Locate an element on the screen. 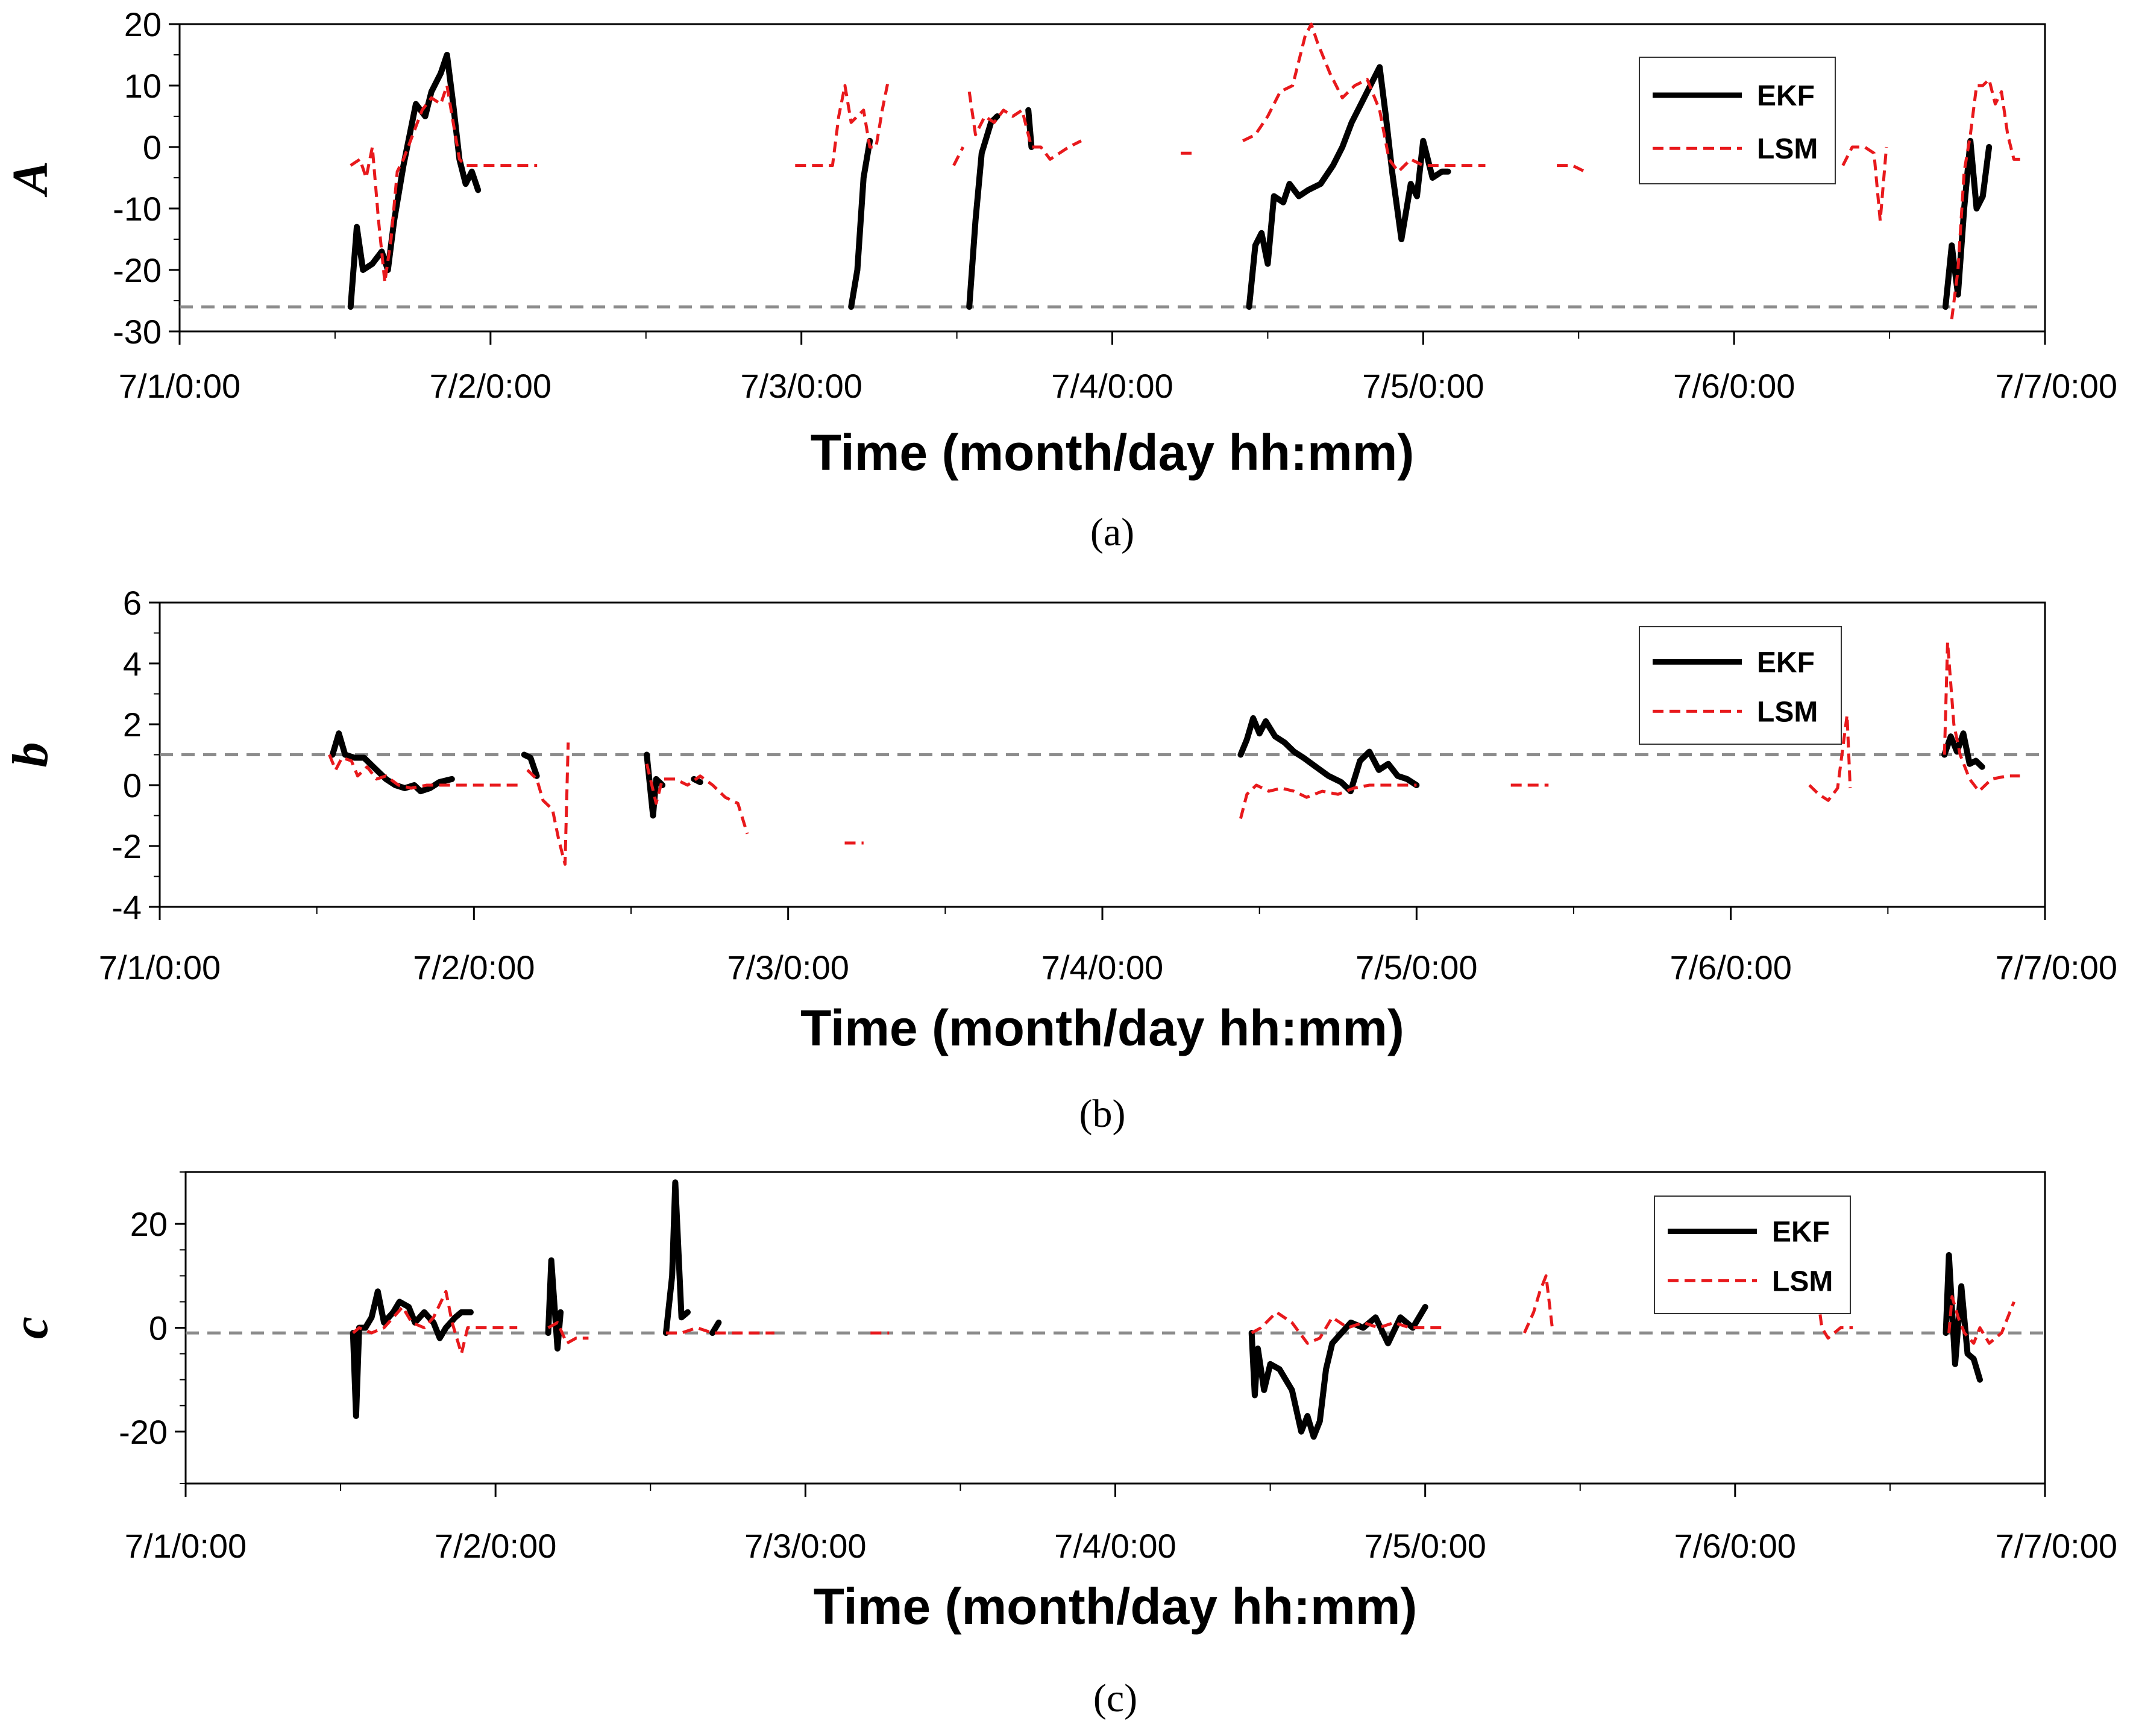 The image size is (2136, 1736). y-axis-title: A is located at coordinates (30, 179).